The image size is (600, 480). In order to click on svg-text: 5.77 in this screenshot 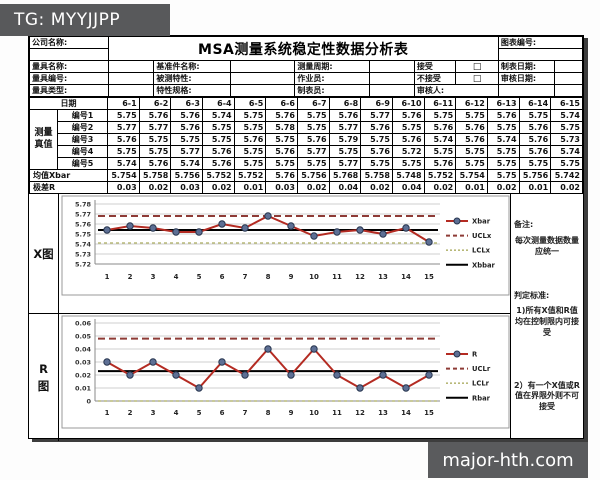, I will do `click(83, 215)`.